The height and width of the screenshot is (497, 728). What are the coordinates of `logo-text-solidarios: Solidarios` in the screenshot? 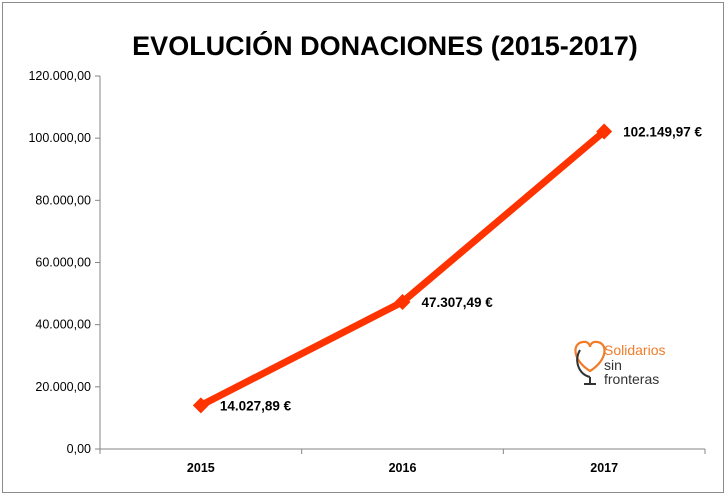 It's located at (634, 350).